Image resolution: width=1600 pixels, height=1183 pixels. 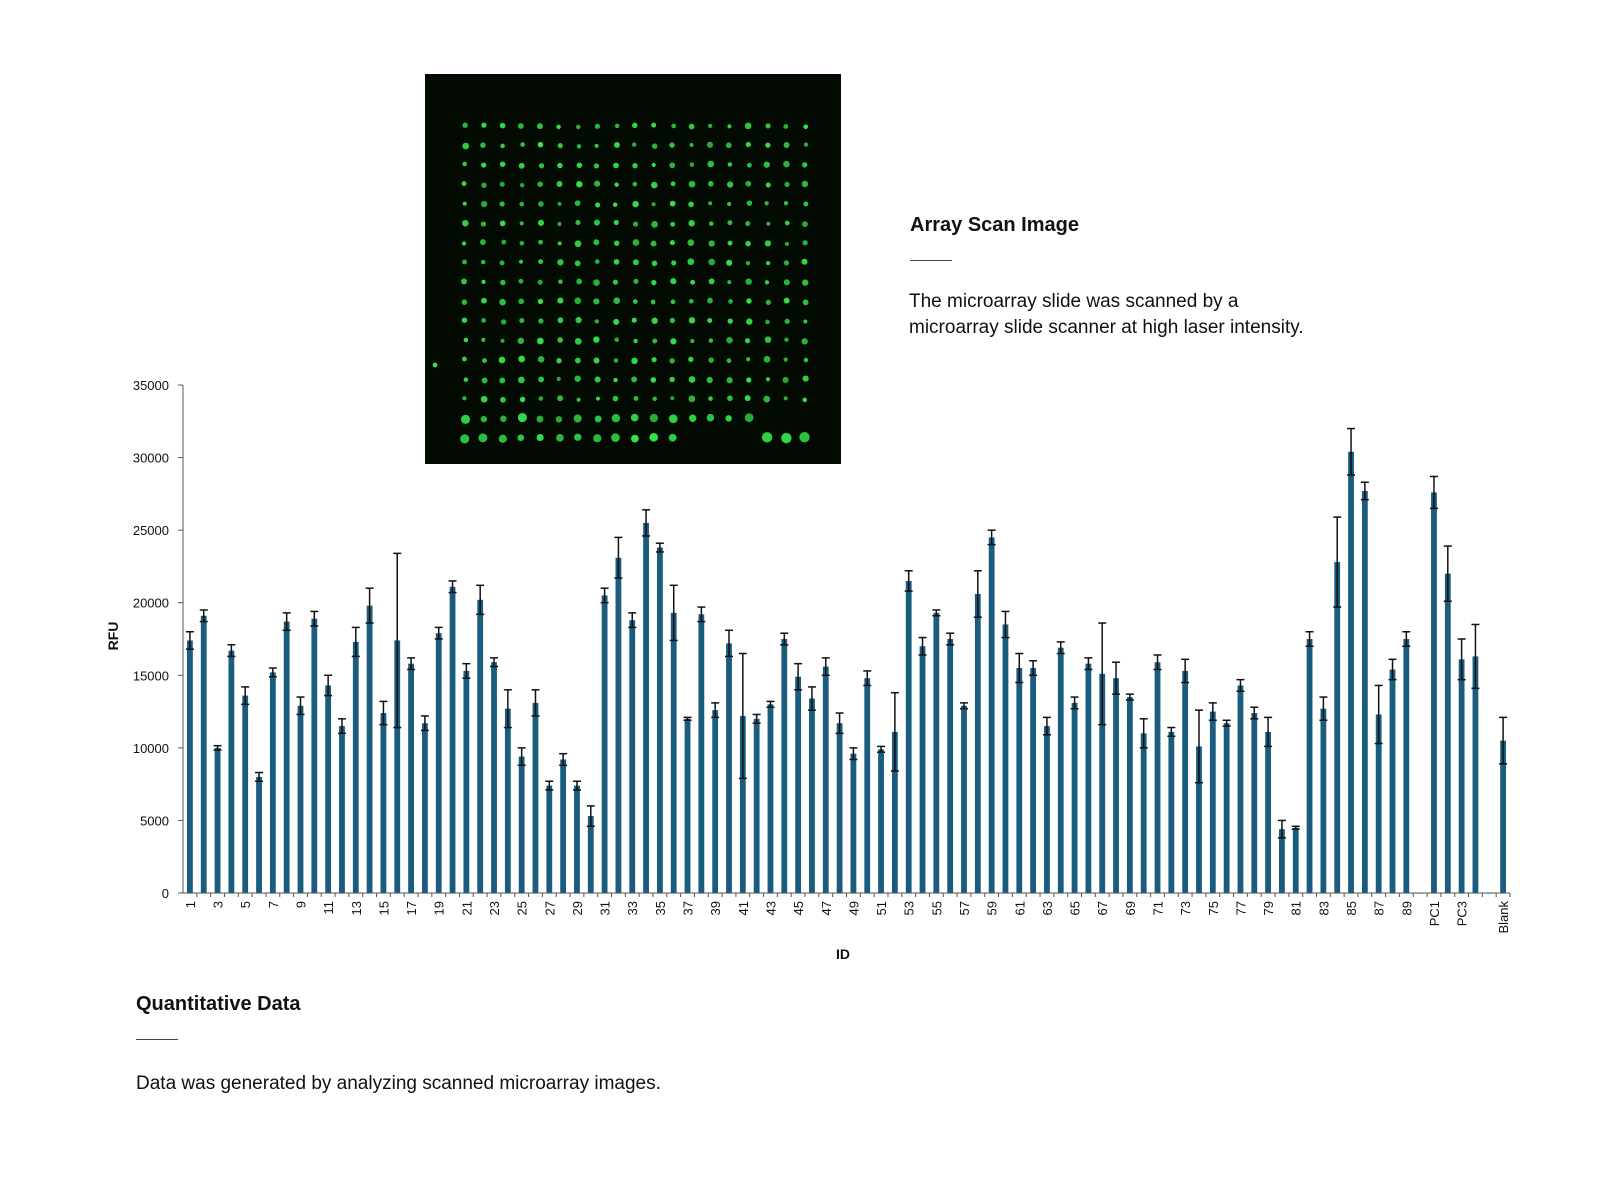 I want to click on x-axis-tick-label: 21, so click(x=466, y=908).